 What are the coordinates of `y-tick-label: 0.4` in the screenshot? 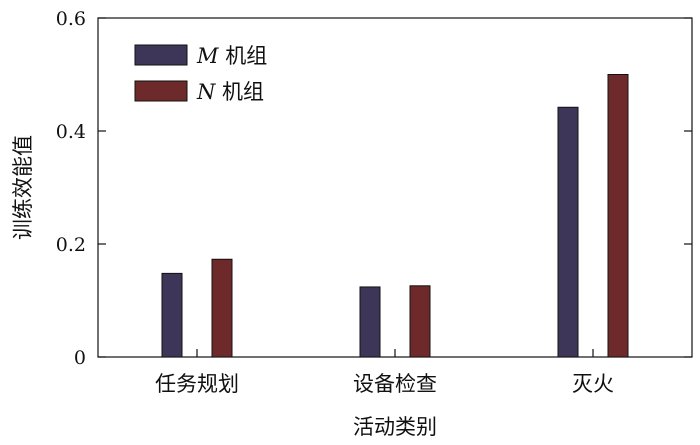 It's located at (71, 132).